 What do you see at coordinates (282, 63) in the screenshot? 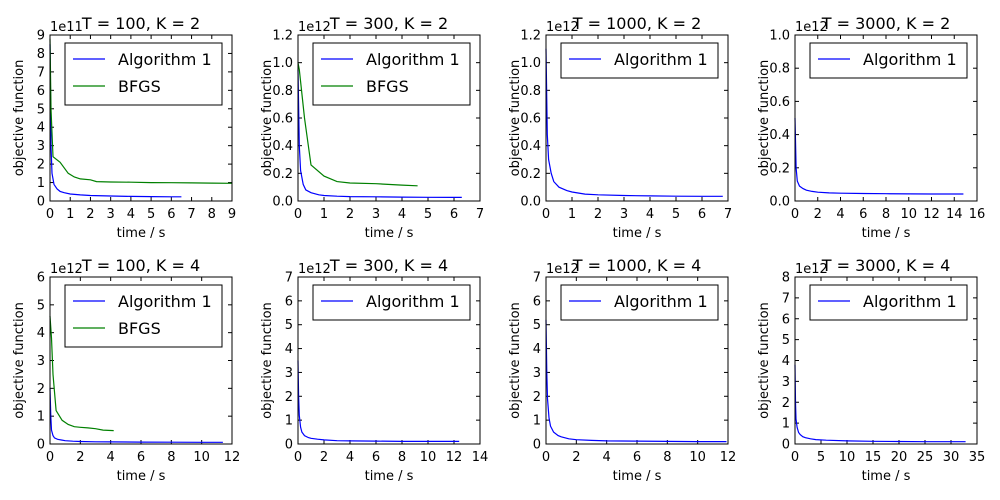
I see `y-tick-label: 1.0` at bounding box center [282, 63].